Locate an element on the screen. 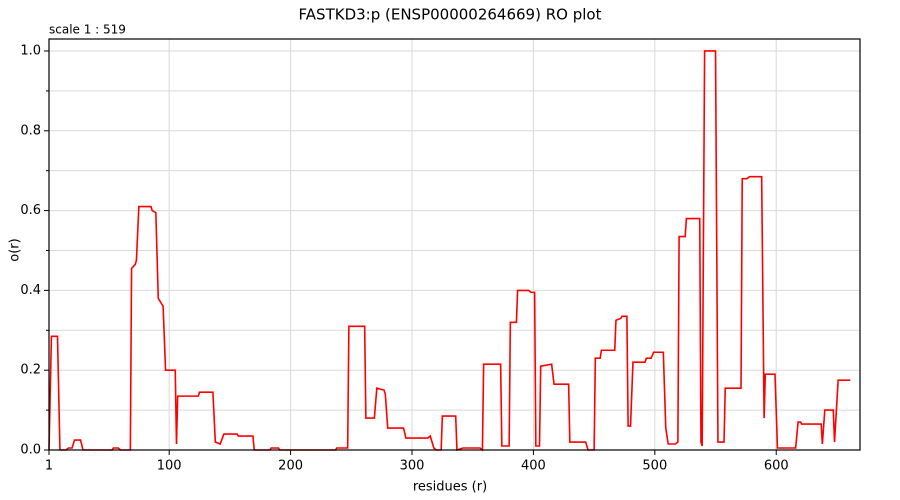 The height and width of the screenshot is (500, 900). y-tick-label: 0.0 is located at coordinates (30, 450).